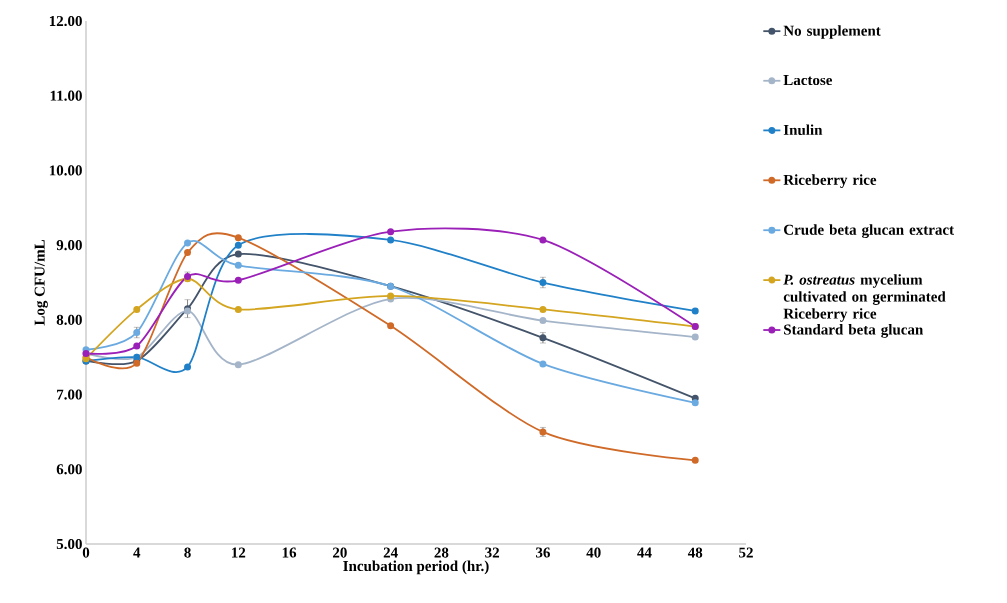 This screenshot has height=603, width=1007. Describe the element at coordinates (69, 319) in the screenshot. I see `y-tick-label: 8.00` at that location.